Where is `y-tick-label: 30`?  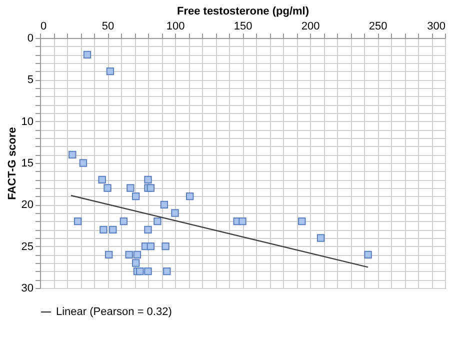
y-tick-label: 30 is located at coordinates (27, 288).